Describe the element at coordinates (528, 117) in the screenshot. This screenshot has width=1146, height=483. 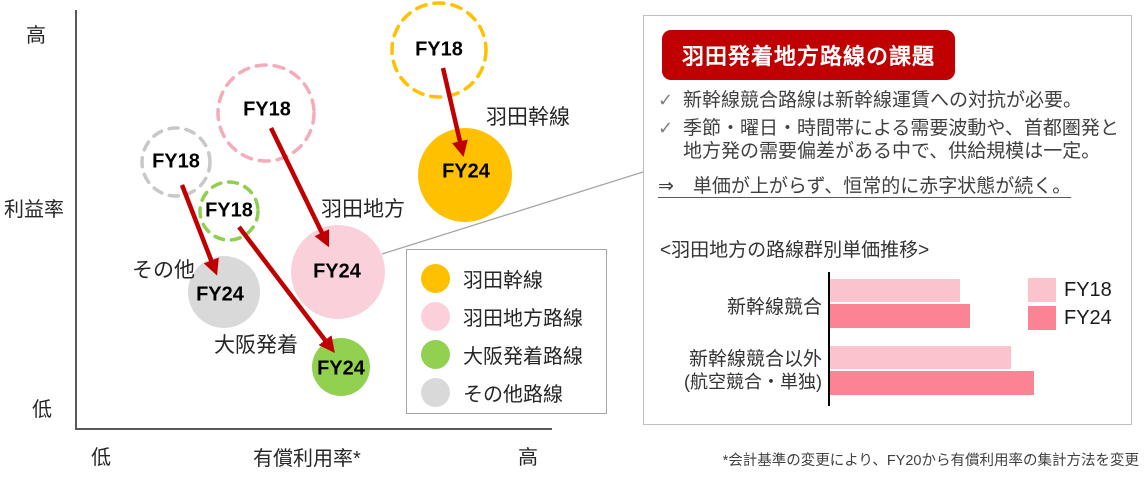
I see `trunk-group-label: 羽田幹線` at that location.